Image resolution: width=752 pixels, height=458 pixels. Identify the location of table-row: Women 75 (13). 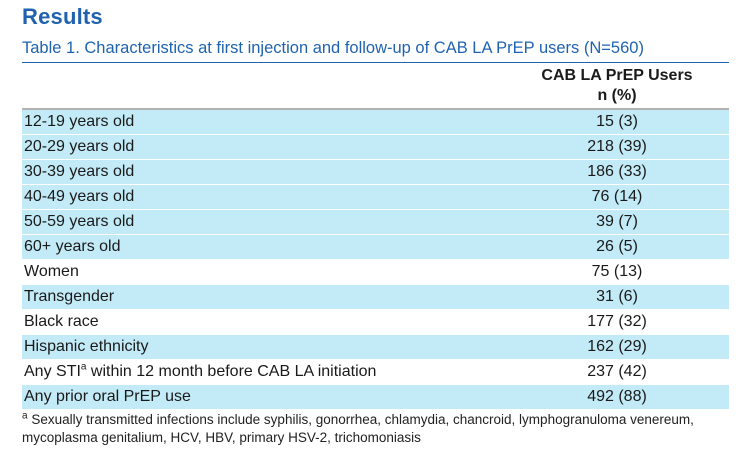
(375, 272).